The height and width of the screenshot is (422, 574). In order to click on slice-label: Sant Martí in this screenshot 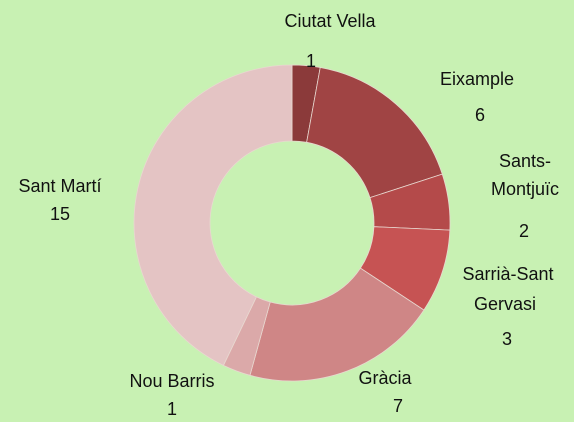, I will do `click(59, 186)`.